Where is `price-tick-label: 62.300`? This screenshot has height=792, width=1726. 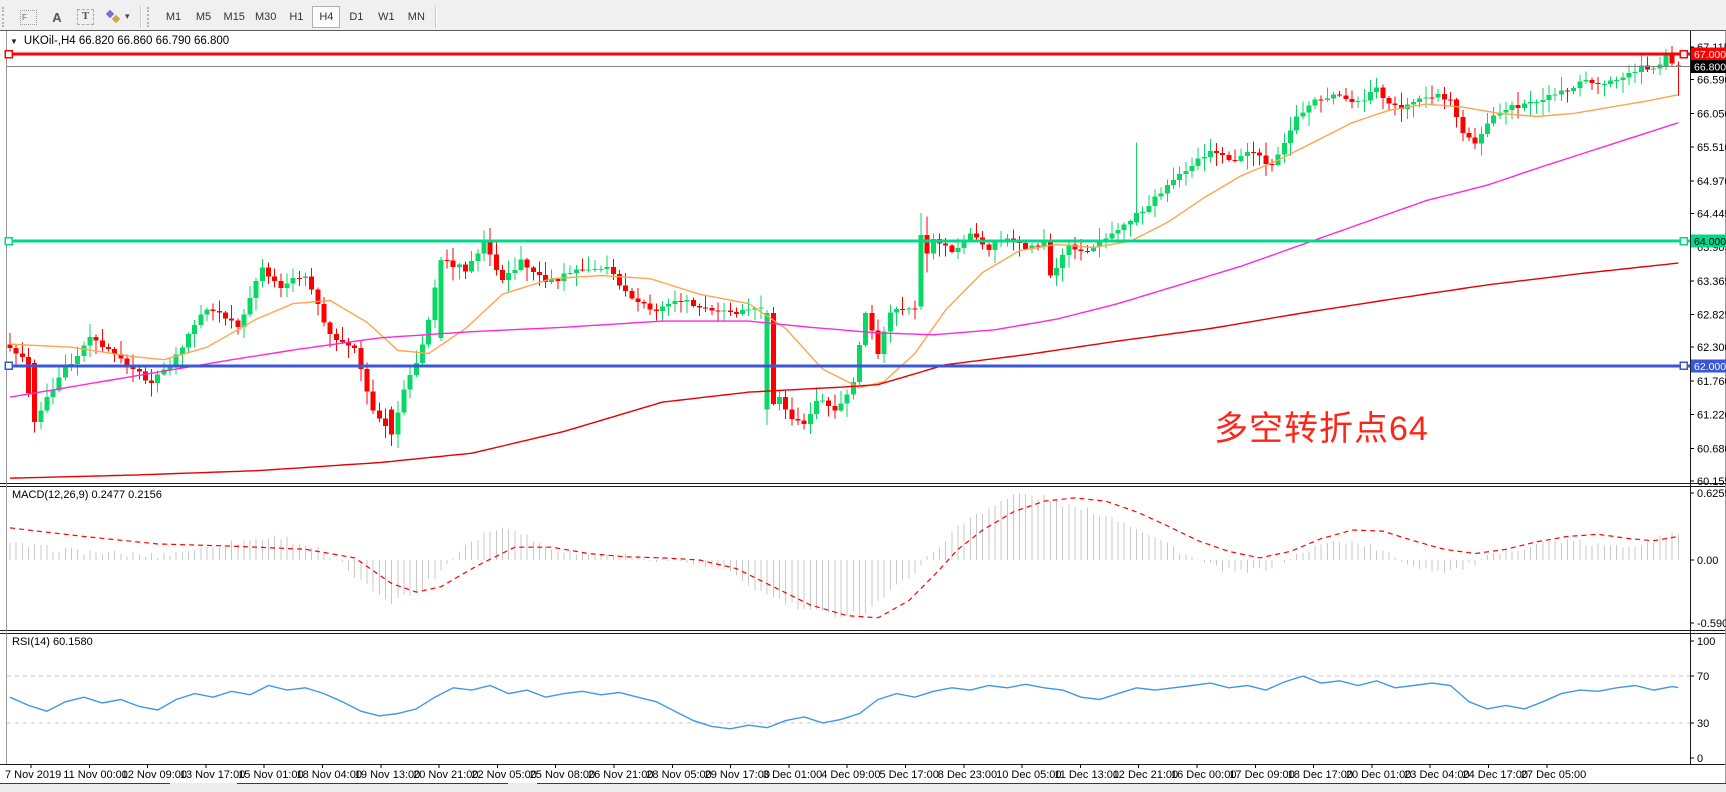 price-tick-label: 62.300 is located at coordinates (1711, 348).